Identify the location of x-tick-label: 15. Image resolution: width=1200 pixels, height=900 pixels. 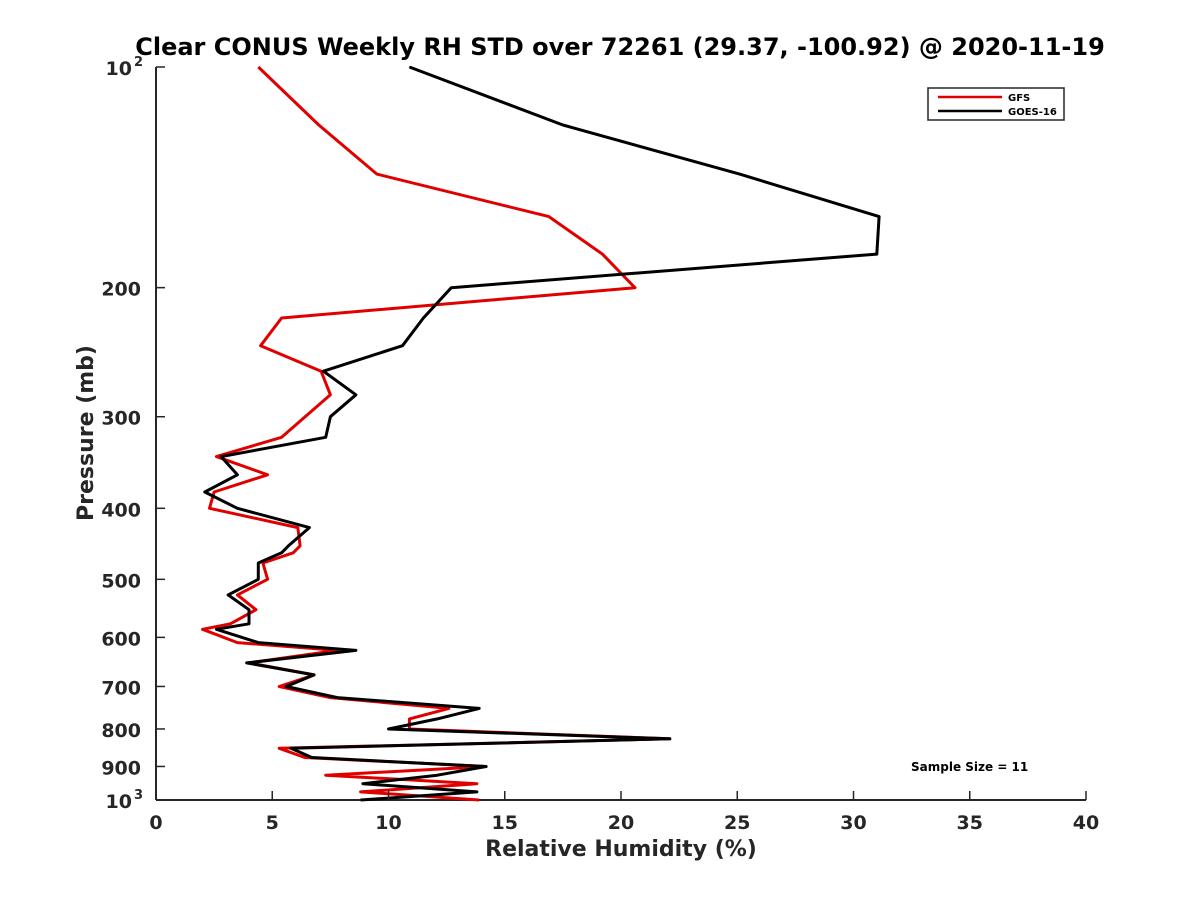
(505, 823).